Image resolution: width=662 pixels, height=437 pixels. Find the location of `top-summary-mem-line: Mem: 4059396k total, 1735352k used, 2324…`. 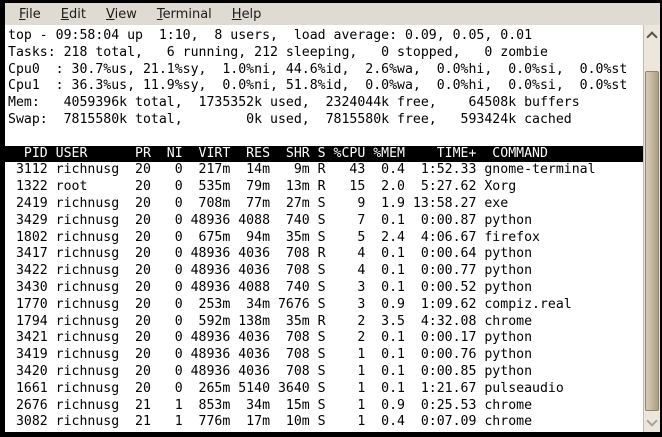

top-summary-mem-line: Mem: 4059396k total, 1735352k used, 2324… is located at coordinates (294, 103).